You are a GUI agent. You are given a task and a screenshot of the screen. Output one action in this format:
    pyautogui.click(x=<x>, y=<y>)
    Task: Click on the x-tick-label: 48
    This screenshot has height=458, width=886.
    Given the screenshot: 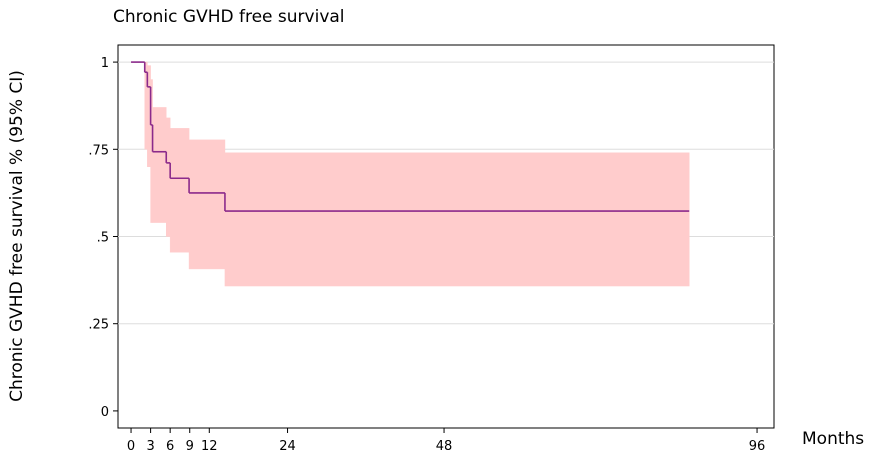 What is the action you would take?
    pyautogui.click(x=444, y=446)
    